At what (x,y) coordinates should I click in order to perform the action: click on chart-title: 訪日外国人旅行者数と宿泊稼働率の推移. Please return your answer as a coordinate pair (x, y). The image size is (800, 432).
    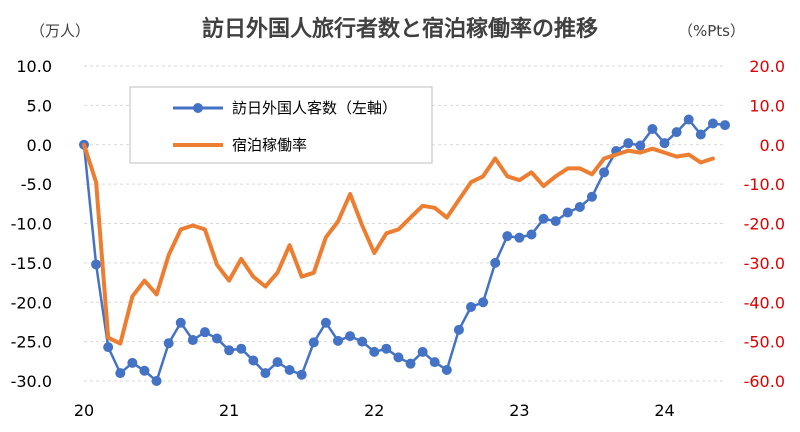
    Looking at the image, I should click on (400, 29).